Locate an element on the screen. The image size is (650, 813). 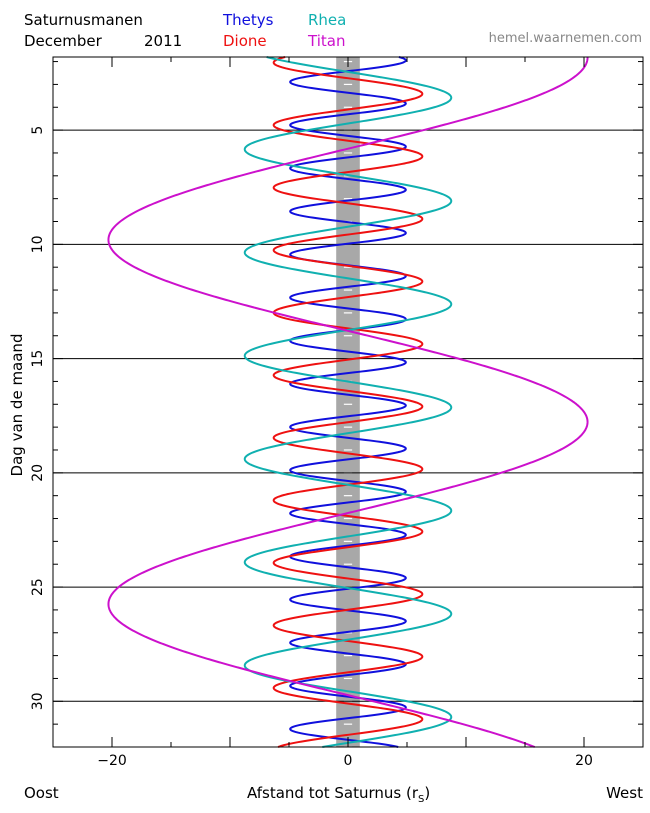
y-tick-label-5: 5 is located at coordinates (38, 130).